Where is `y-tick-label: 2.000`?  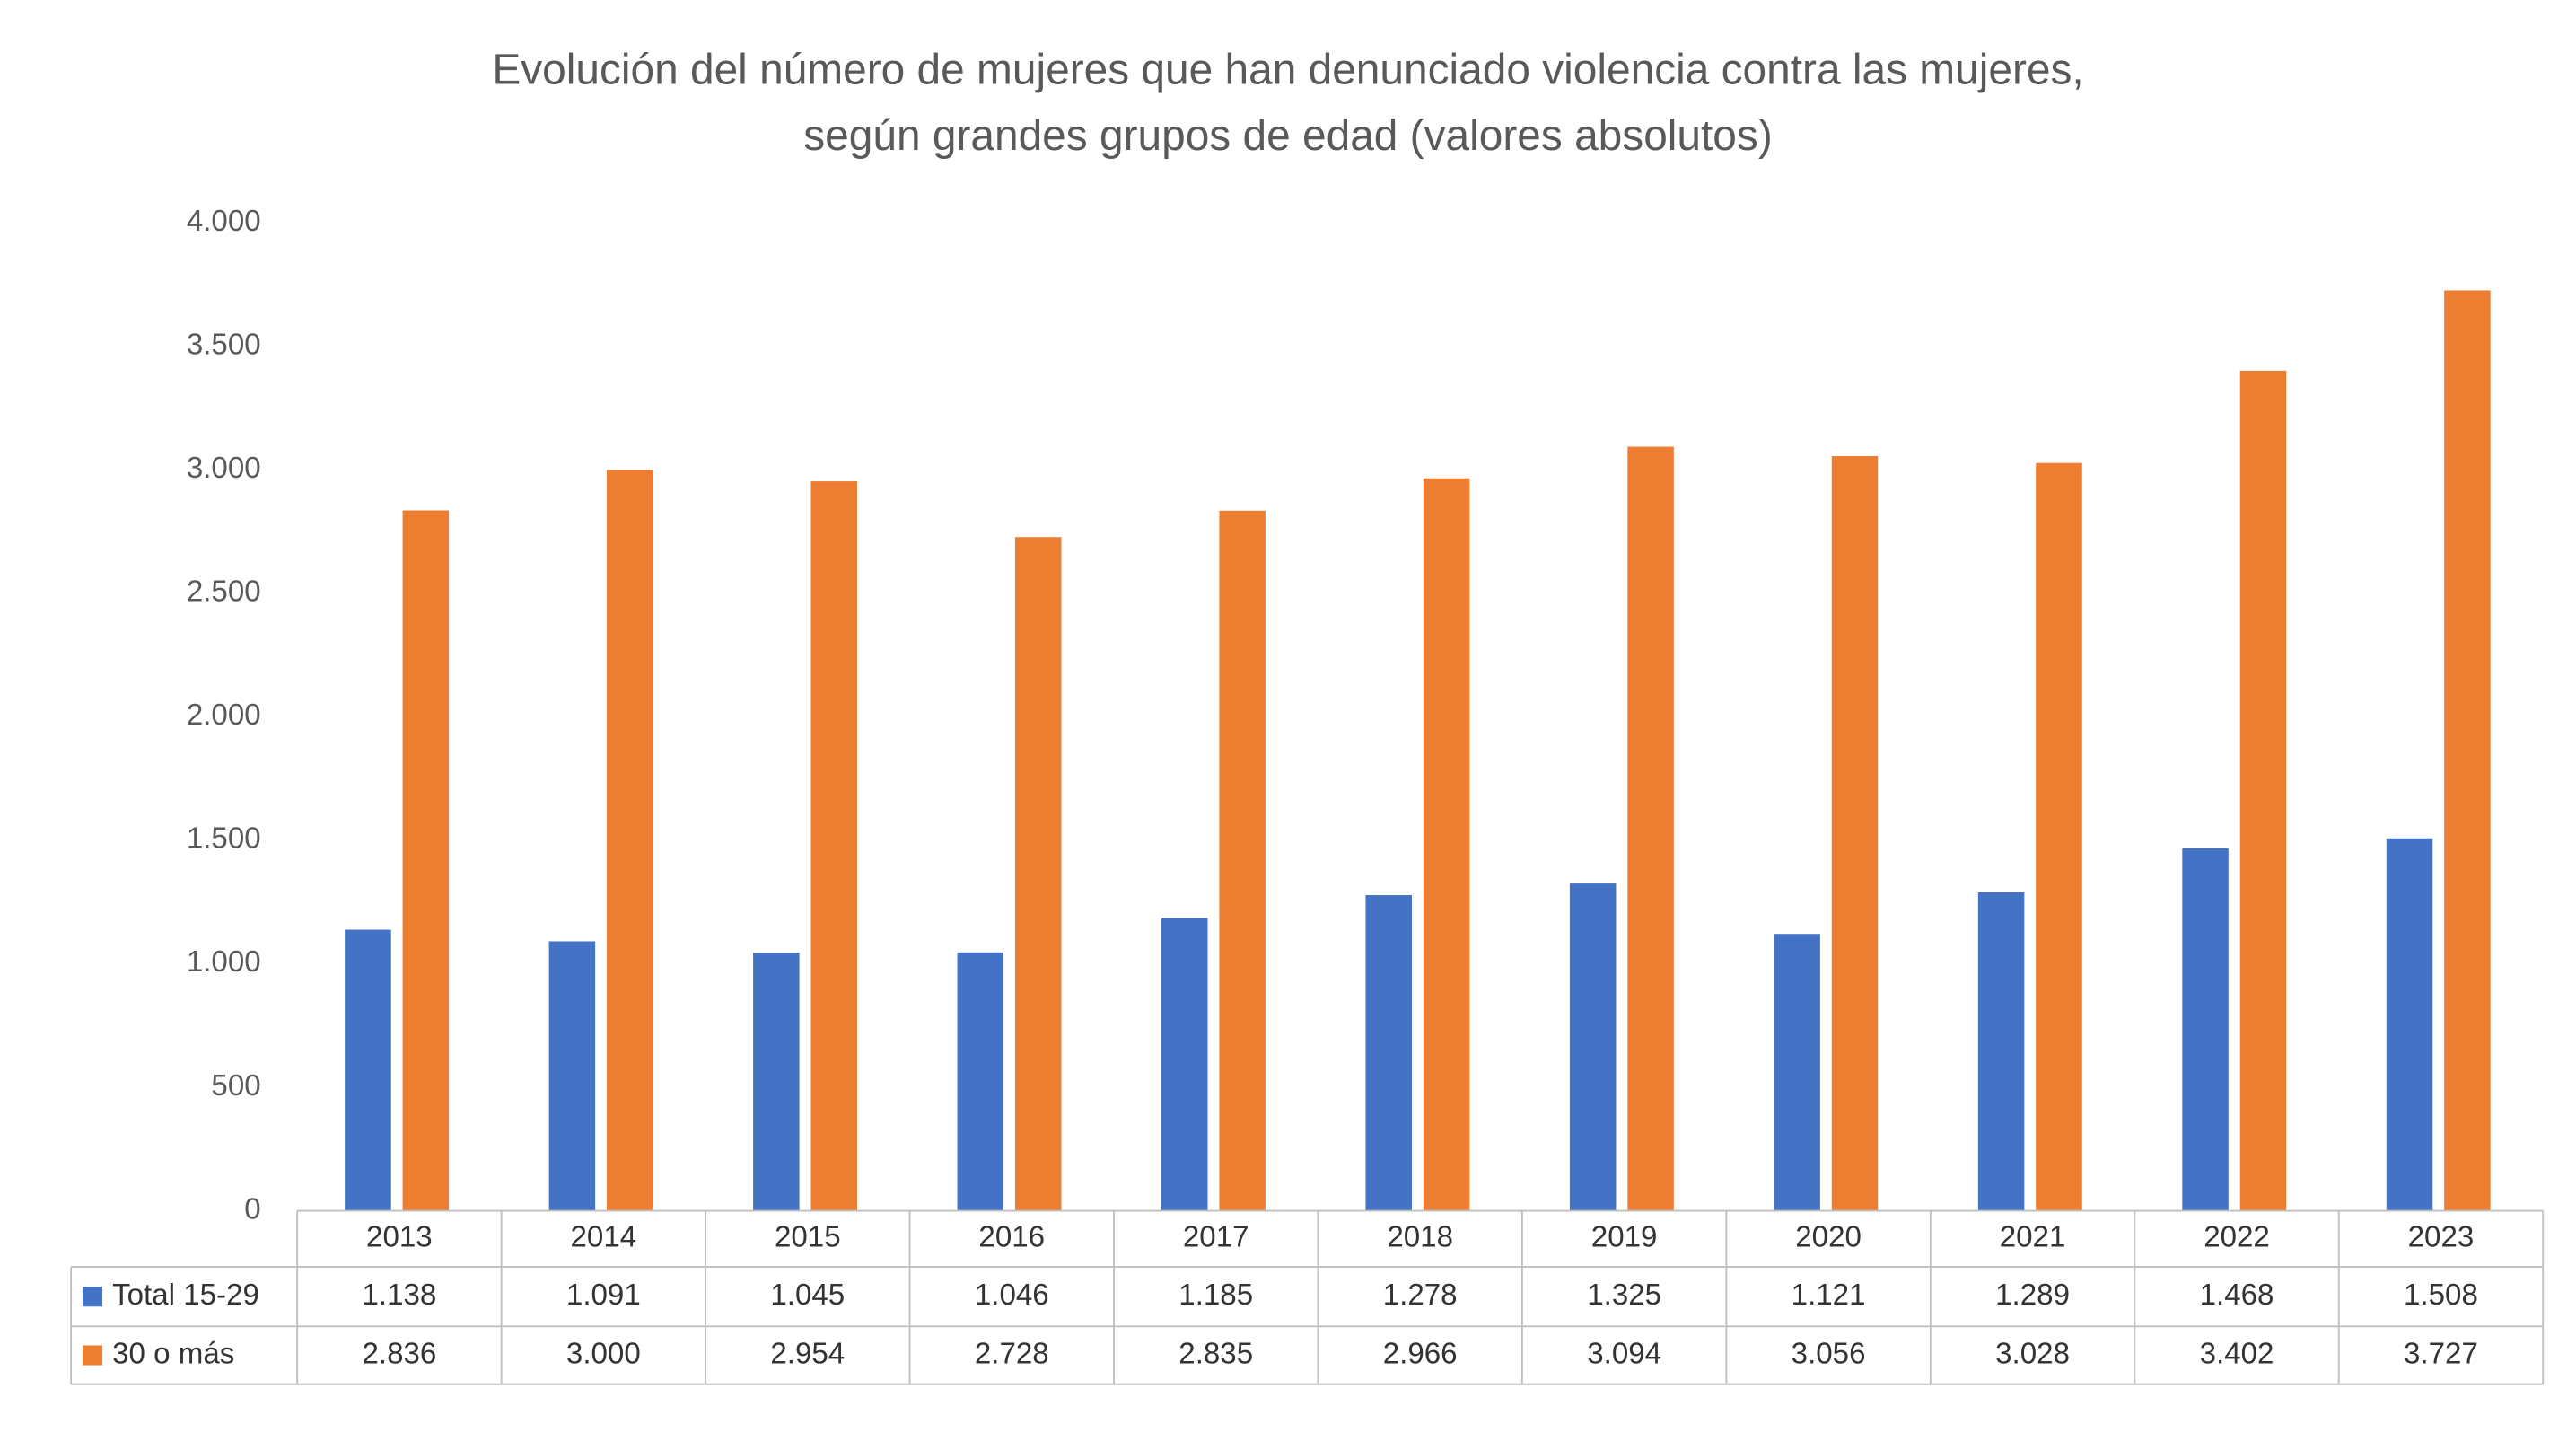 y-tick-label: 2.000 is located at coordinates (224, 716).